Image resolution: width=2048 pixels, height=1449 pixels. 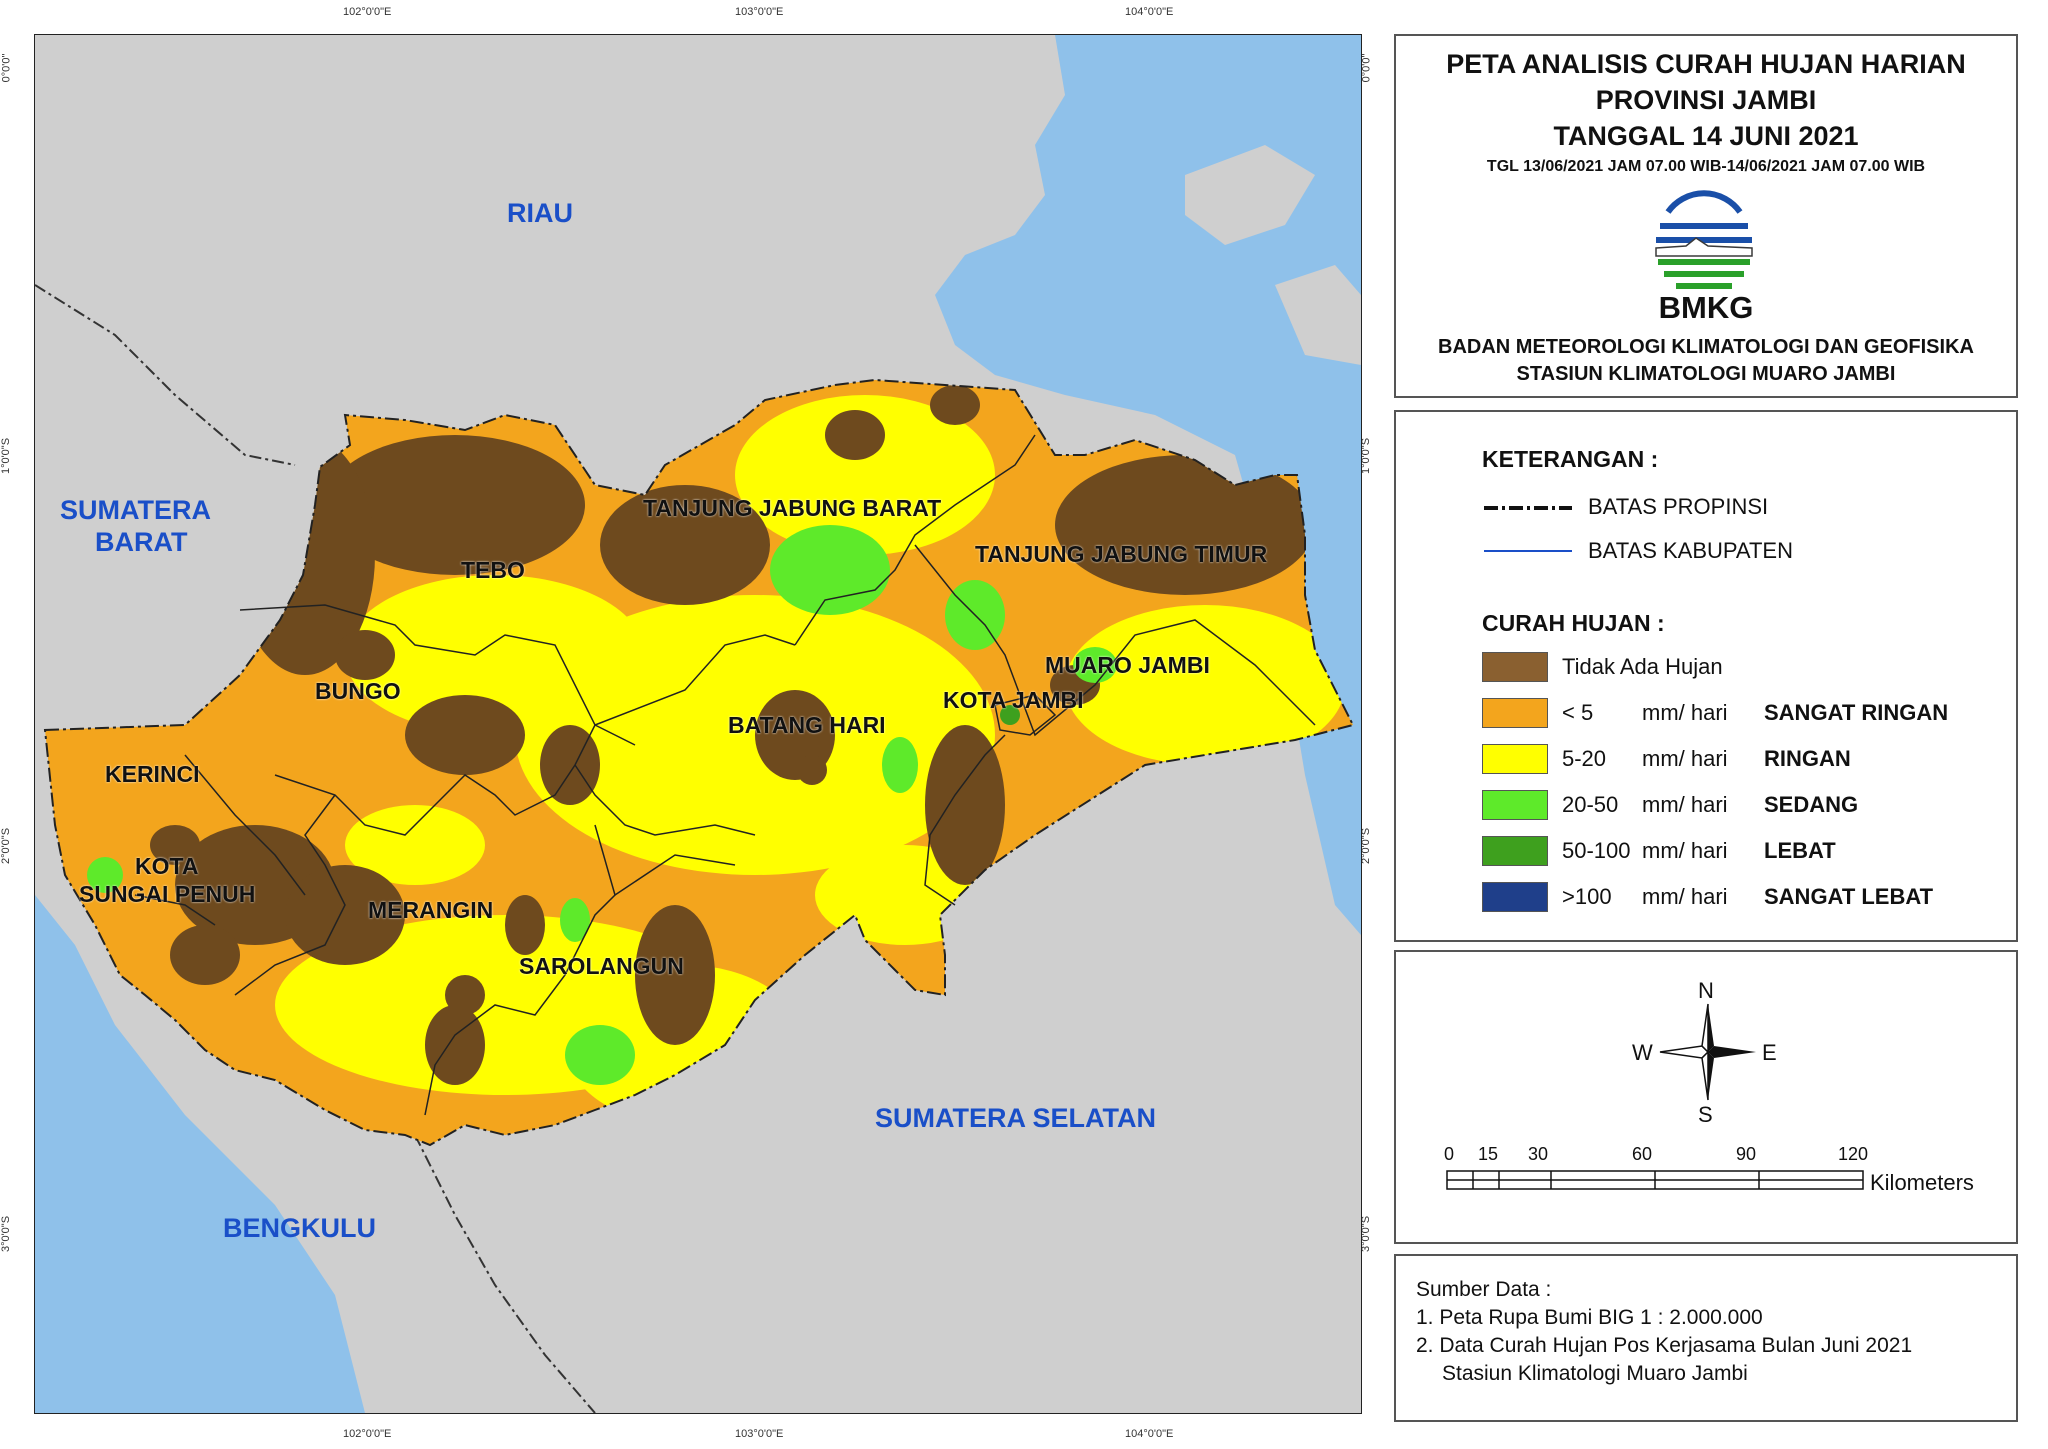 What do you see at coordinates (1484, 1289) in the screenshot?
I see `source-header: Sumber Data :` at bounding box center [1484, 1289].